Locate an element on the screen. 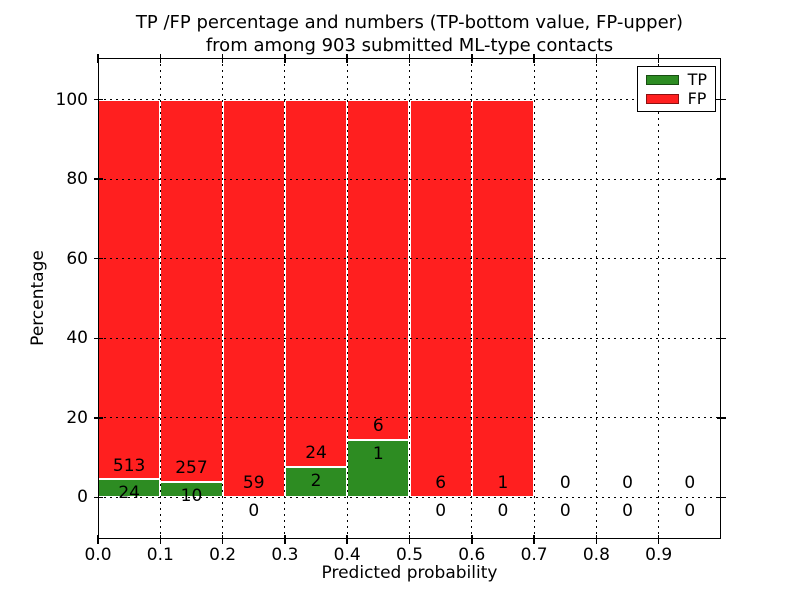  x-tick-label: 0.1 is located at coordinates (160, 555).